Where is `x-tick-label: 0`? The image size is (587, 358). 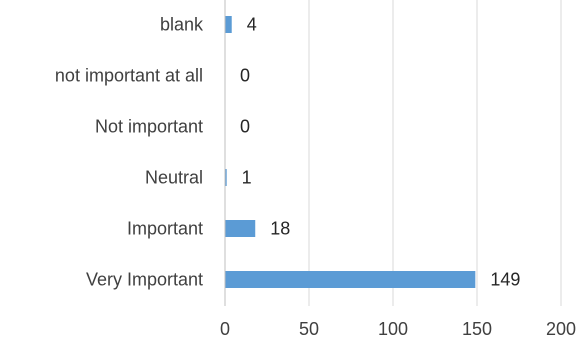 x-tick-label: 0 is located at coordinates (225, 329).